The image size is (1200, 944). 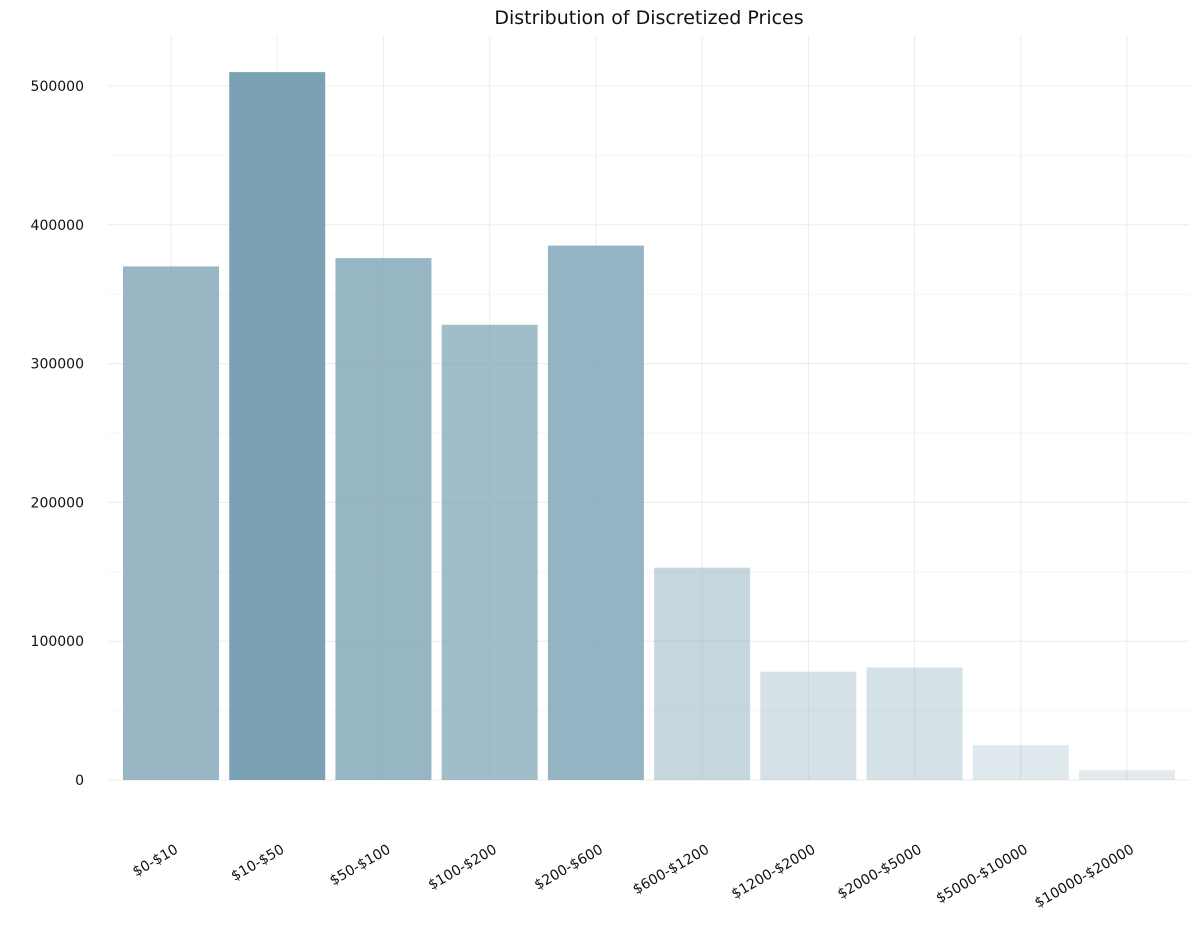 What do you see at coordinates (1084, 877) in the screenshot?
I see `x-tick-label: $10000-$20000` at bounding box center [1084, 877].